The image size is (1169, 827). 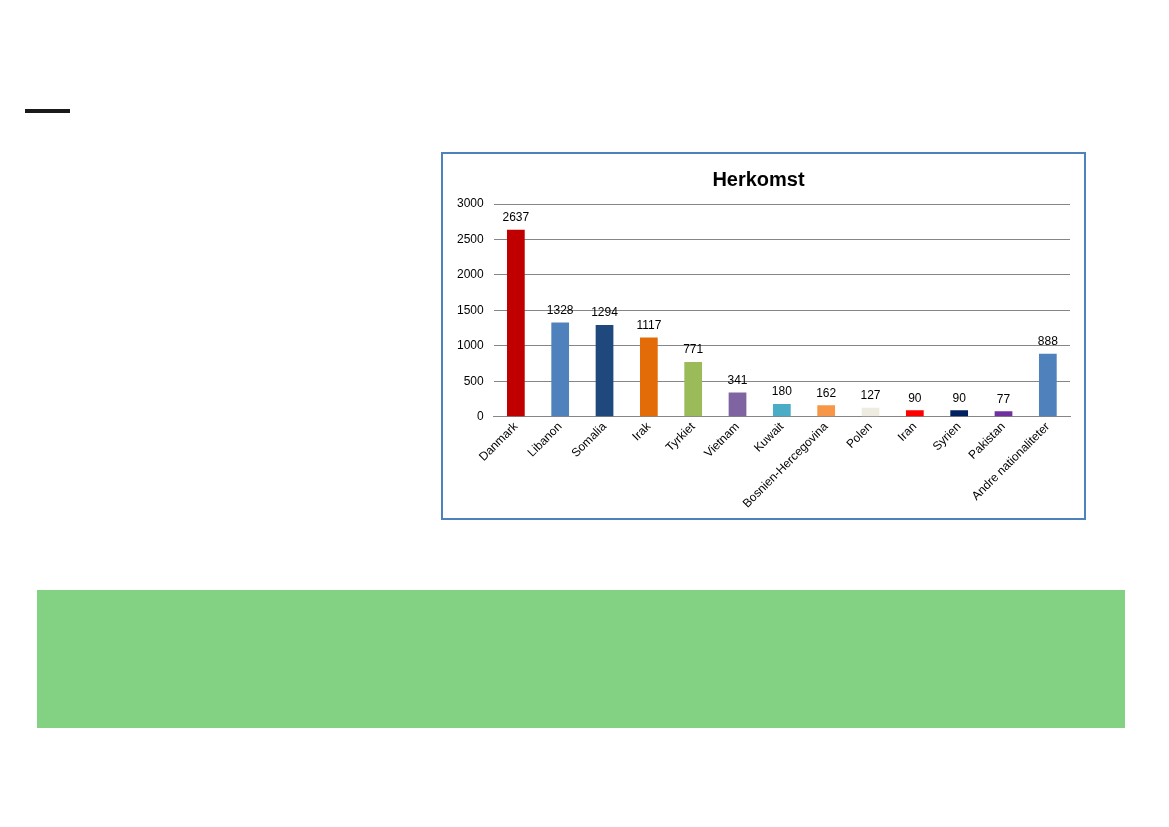 I want to click on data-label: 341, so click(x=737, y=379).